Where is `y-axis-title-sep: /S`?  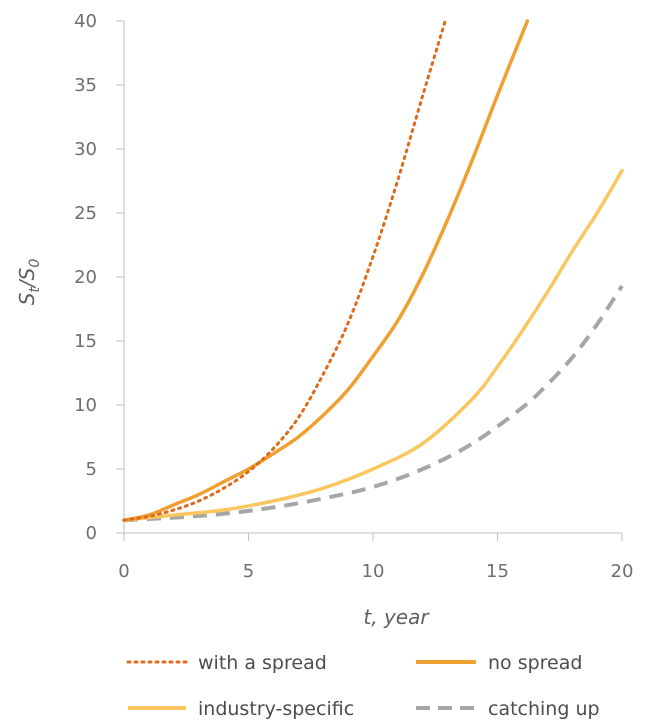
y-axis-title-sep: /S is located at coordinates (27, 278).